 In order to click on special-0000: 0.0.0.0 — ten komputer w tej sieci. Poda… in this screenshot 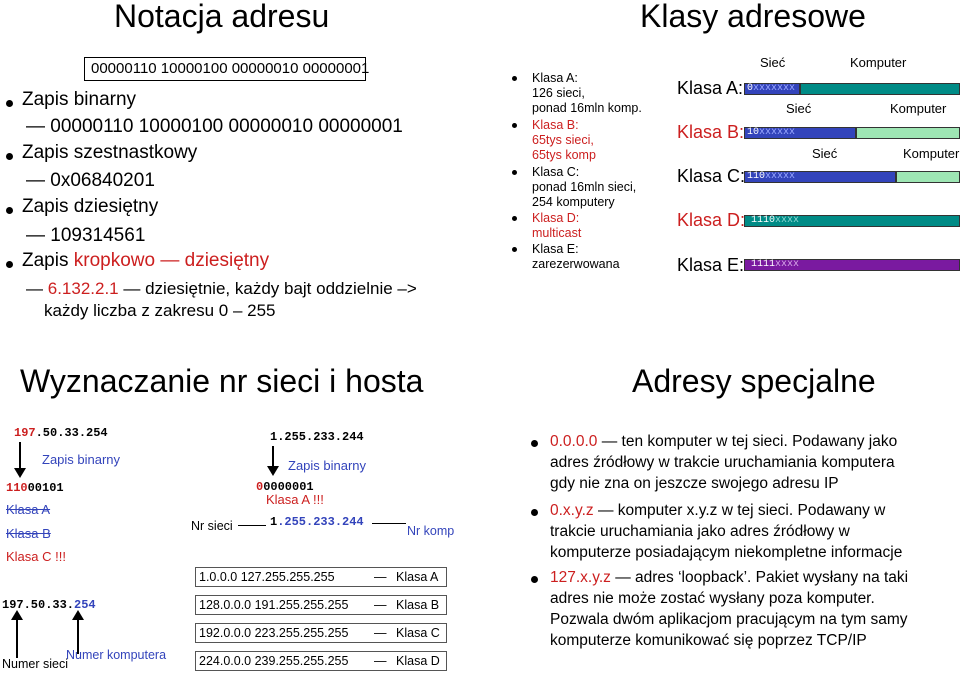, I will do `click(724, 462)`.